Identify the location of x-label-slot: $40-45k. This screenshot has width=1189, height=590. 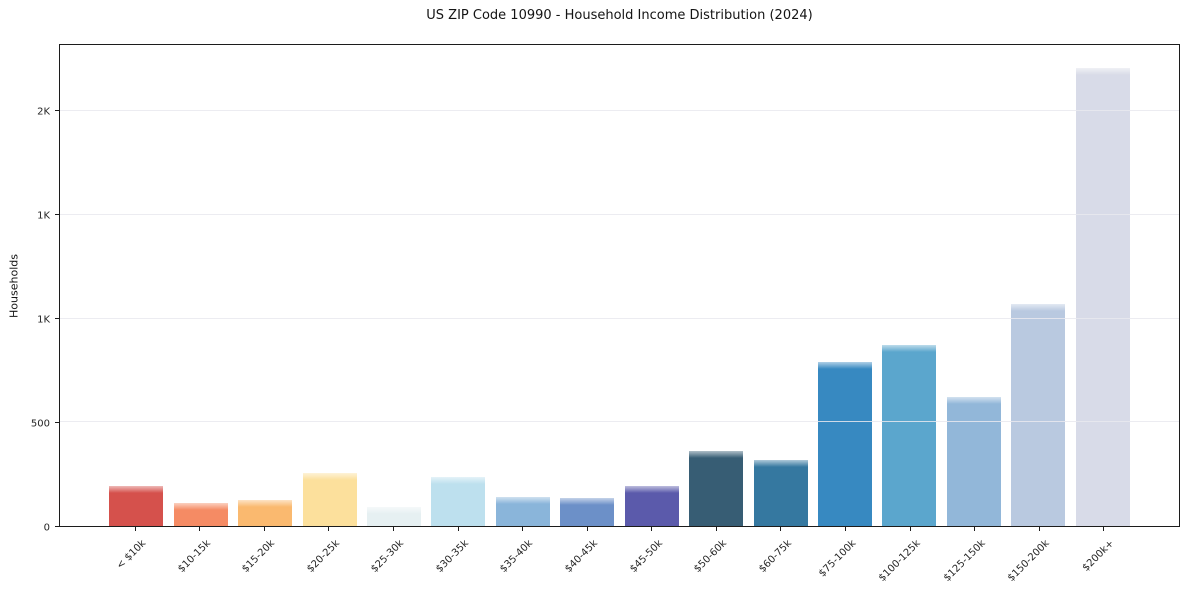
(587, 556).